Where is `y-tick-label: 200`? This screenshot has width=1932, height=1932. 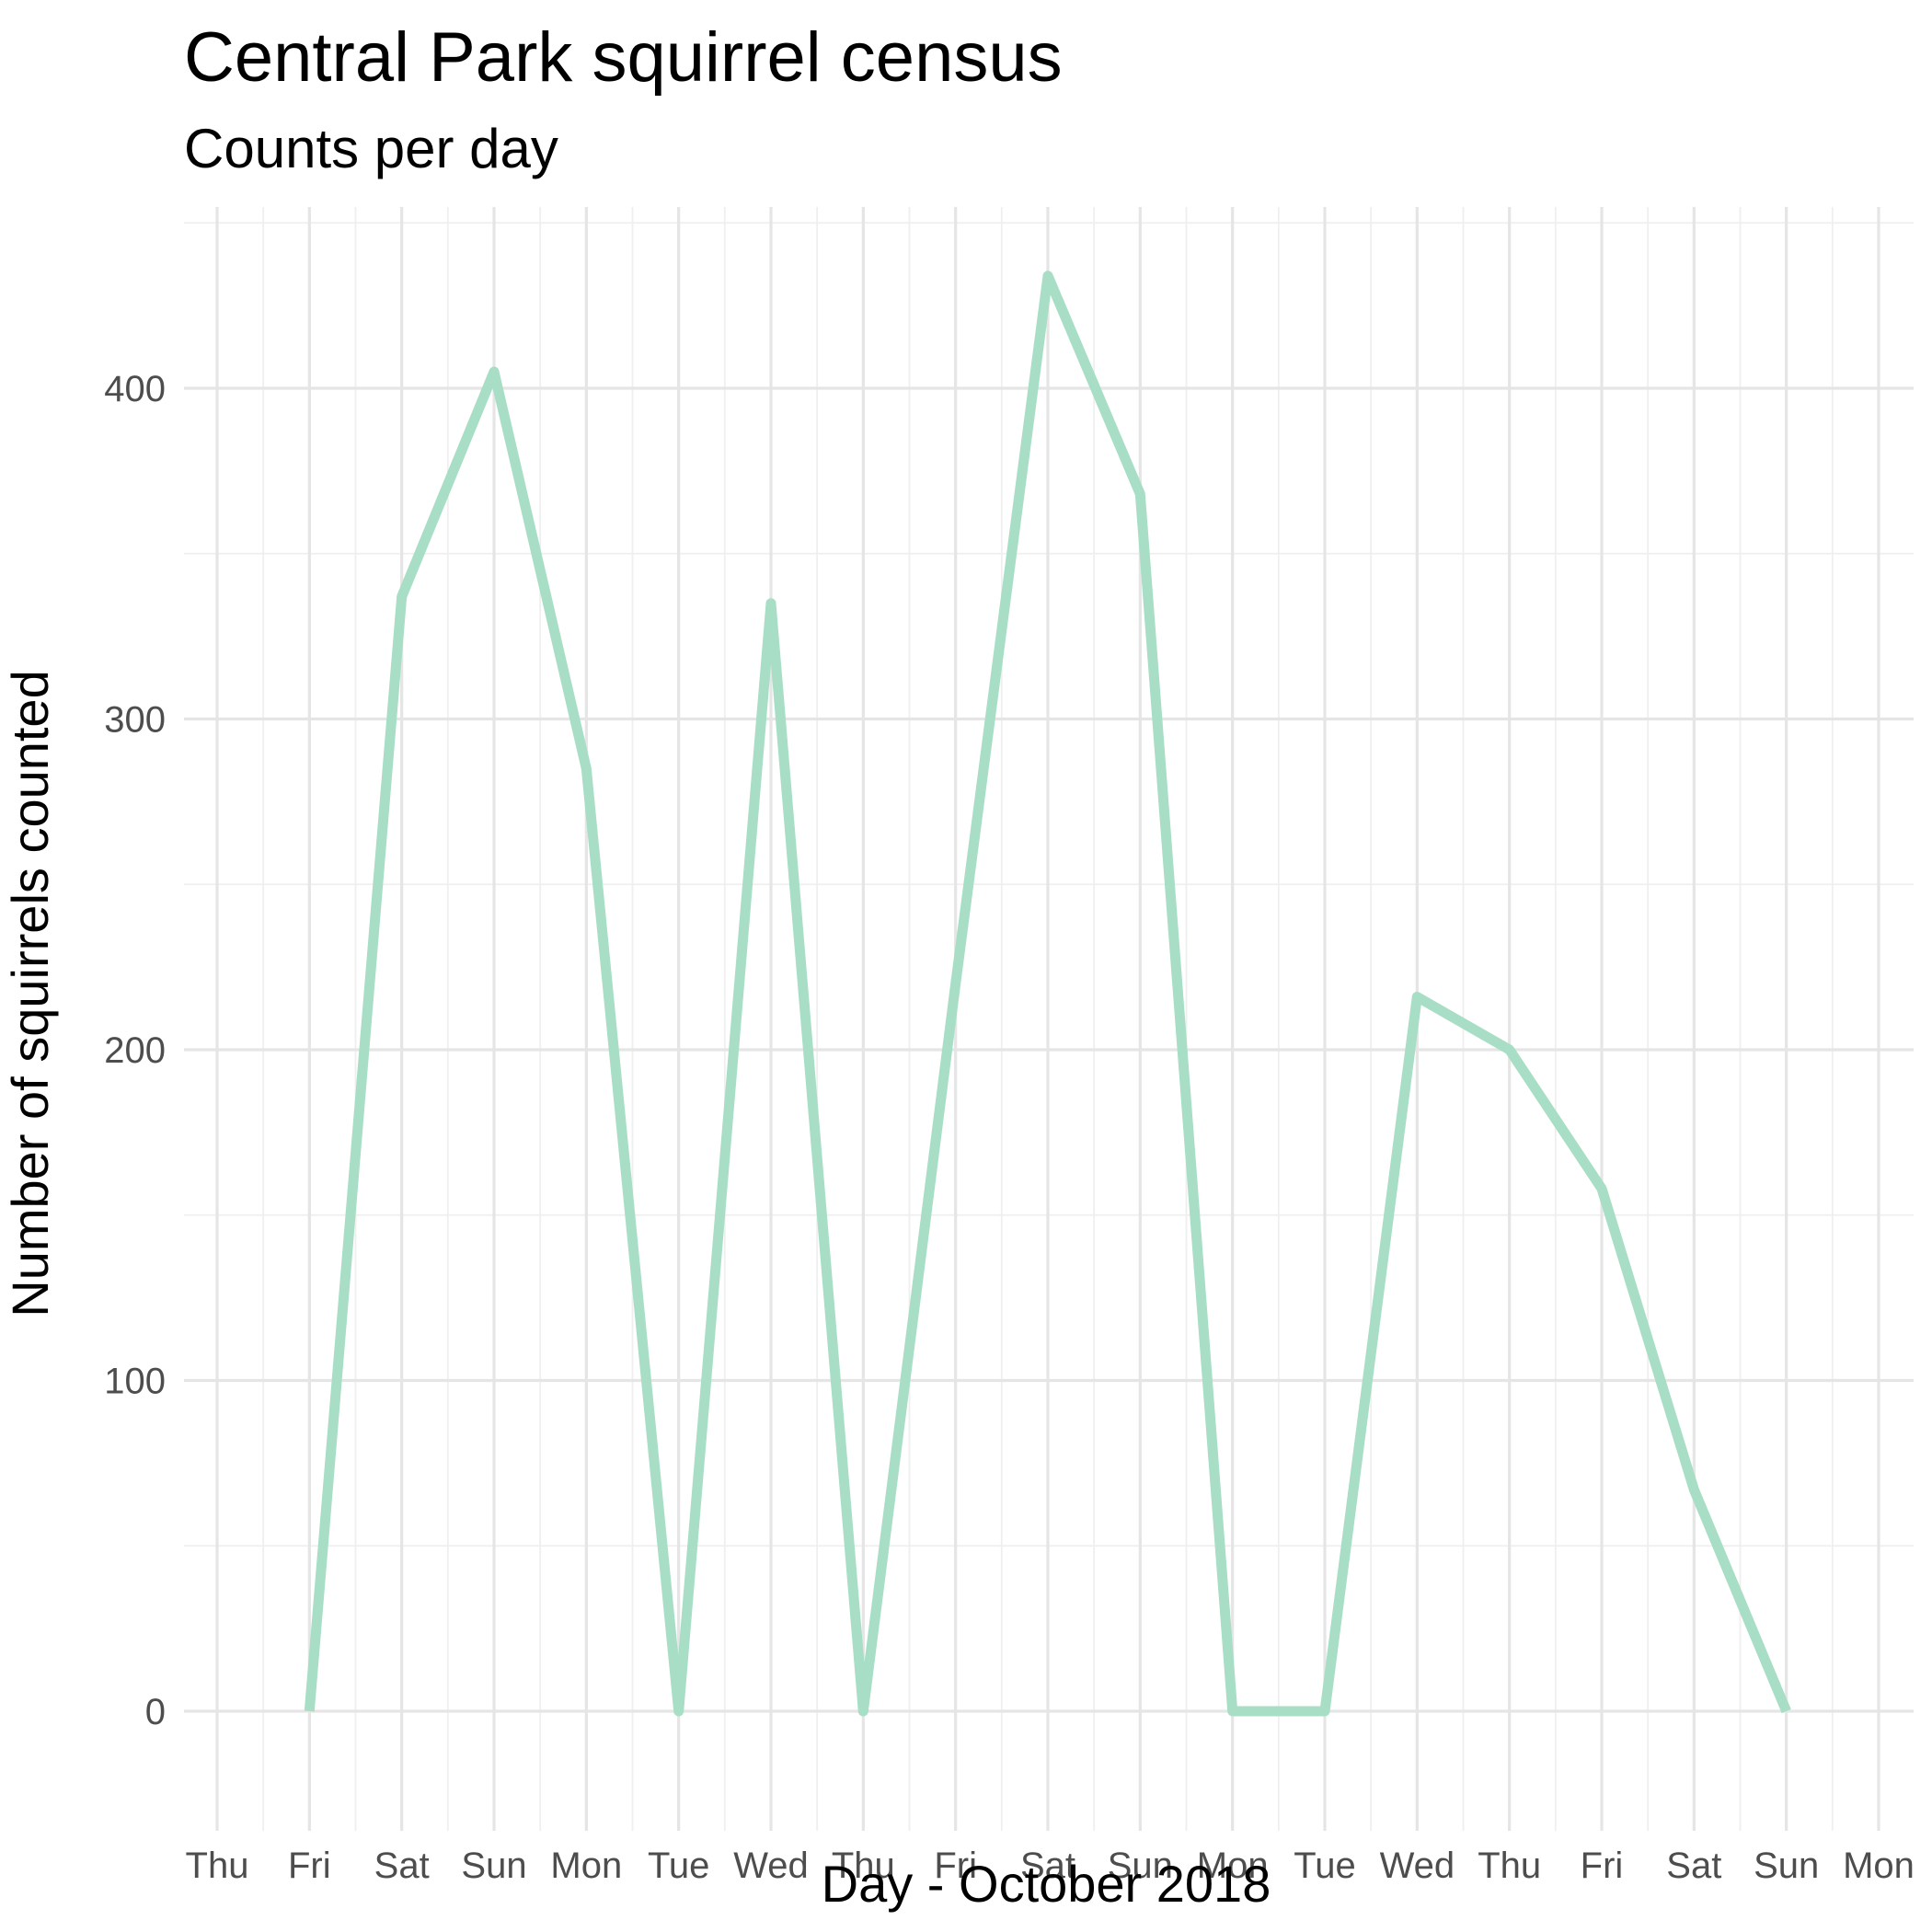 y-tick-label: 200 is located at coordinates (135, 1050).